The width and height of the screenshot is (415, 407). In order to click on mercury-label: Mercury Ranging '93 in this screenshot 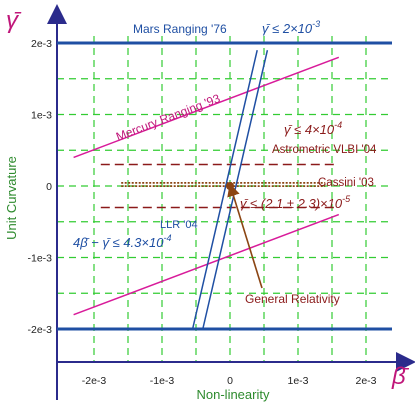, I will do `click(168, 117)`.